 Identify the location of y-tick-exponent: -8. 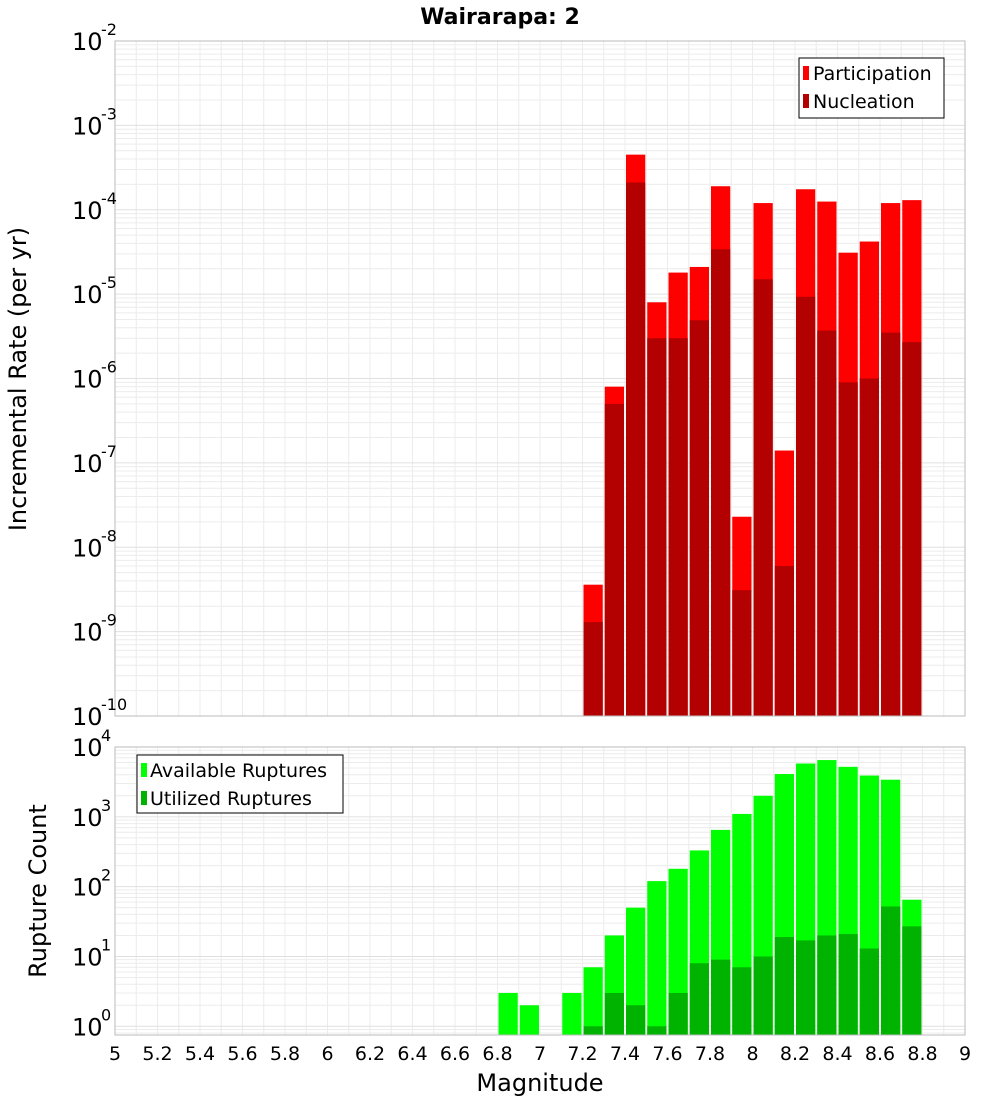
(109, 535).